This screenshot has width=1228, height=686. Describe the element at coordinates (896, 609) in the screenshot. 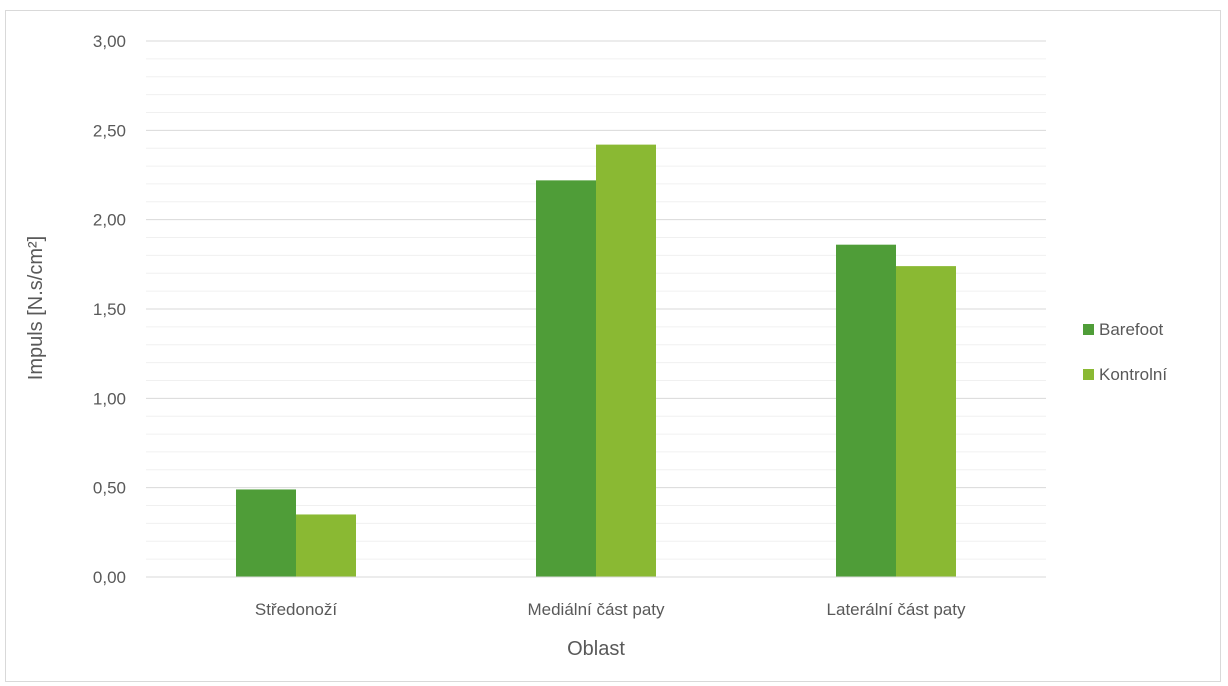

I see `x-tick-label: Laterální část paty` at that location.